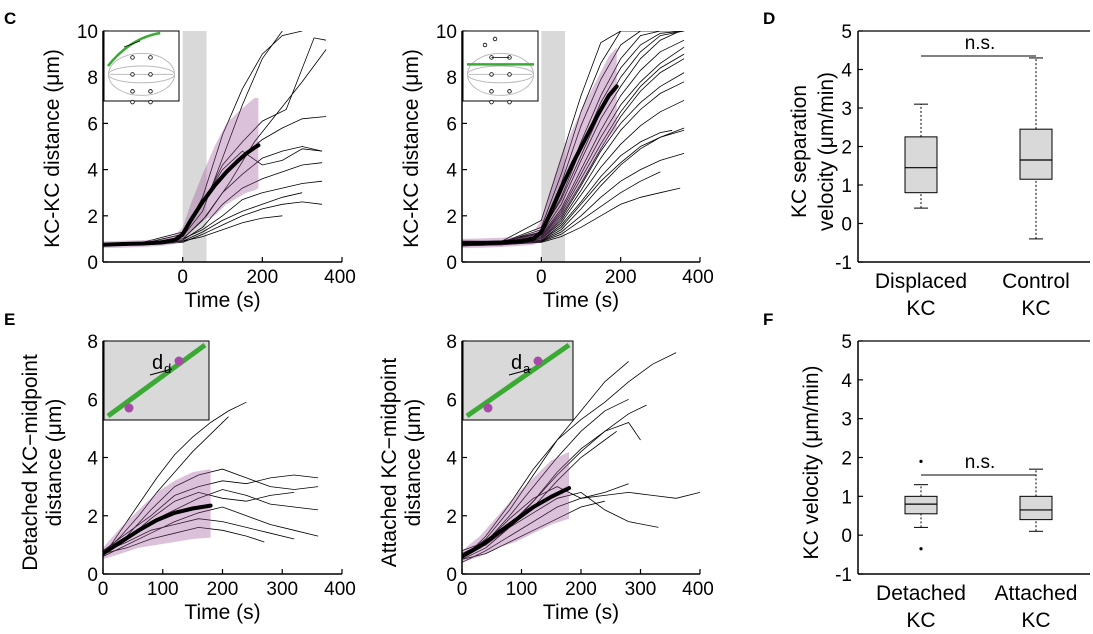 This screenshot has width=1093, height=634. Describe the element at coordinates (843, 575) in the screenshot. I see `y-tick-label: -1` at that location.